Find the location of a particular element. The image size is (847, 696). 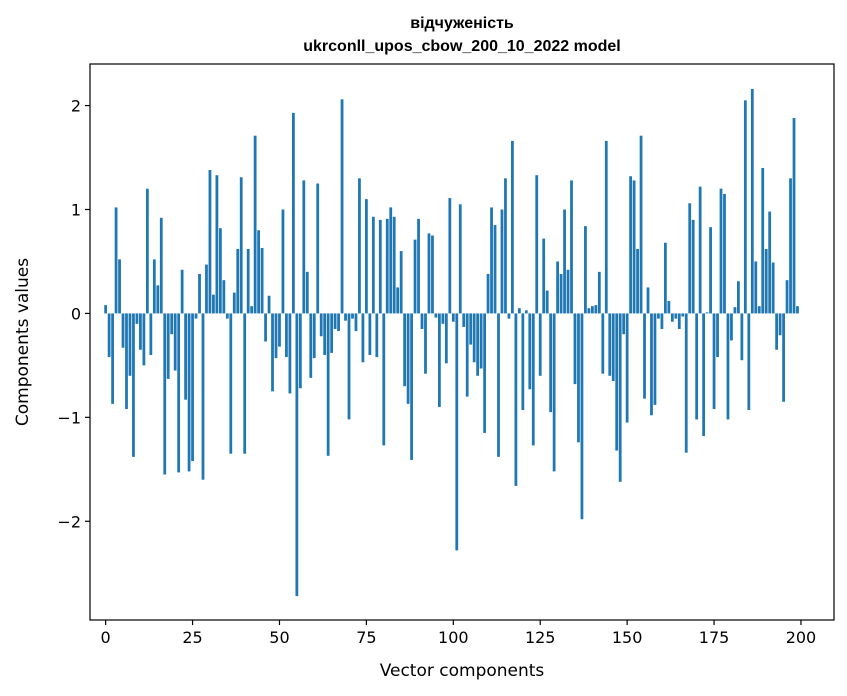

y-tick-label: 0 is located at coordinates (76, 313).